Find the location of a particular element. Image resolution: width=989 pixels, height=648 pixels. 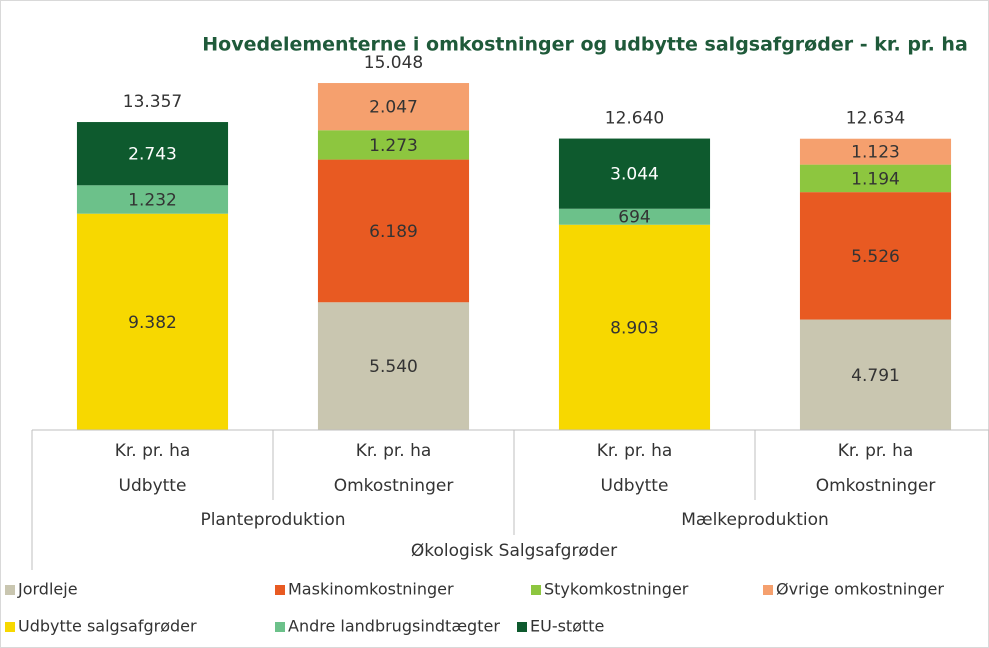

data-label: 2.047 is located at coordinates (393, 108).